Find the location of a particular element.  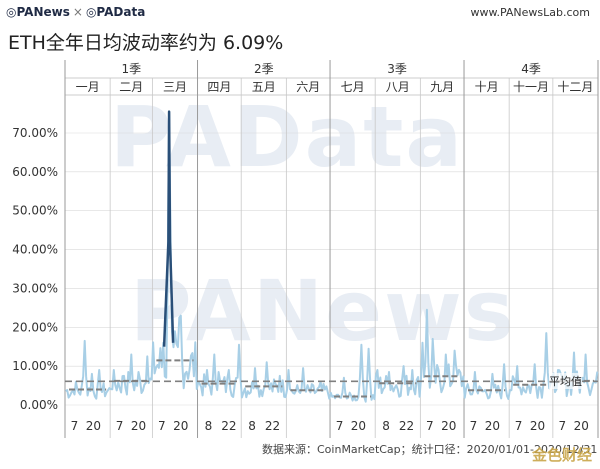

month-label: 一月 is located at coordinates (88, 87).